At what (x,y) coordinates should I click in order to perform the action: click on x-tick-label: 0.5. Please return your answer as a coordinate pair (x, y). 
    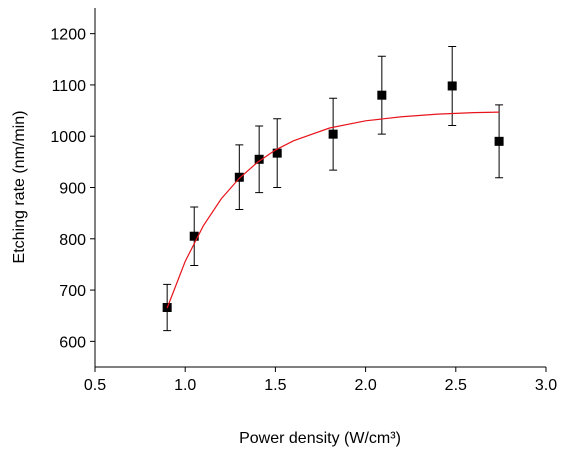
    Looking at the image, I should click on (95, 385).